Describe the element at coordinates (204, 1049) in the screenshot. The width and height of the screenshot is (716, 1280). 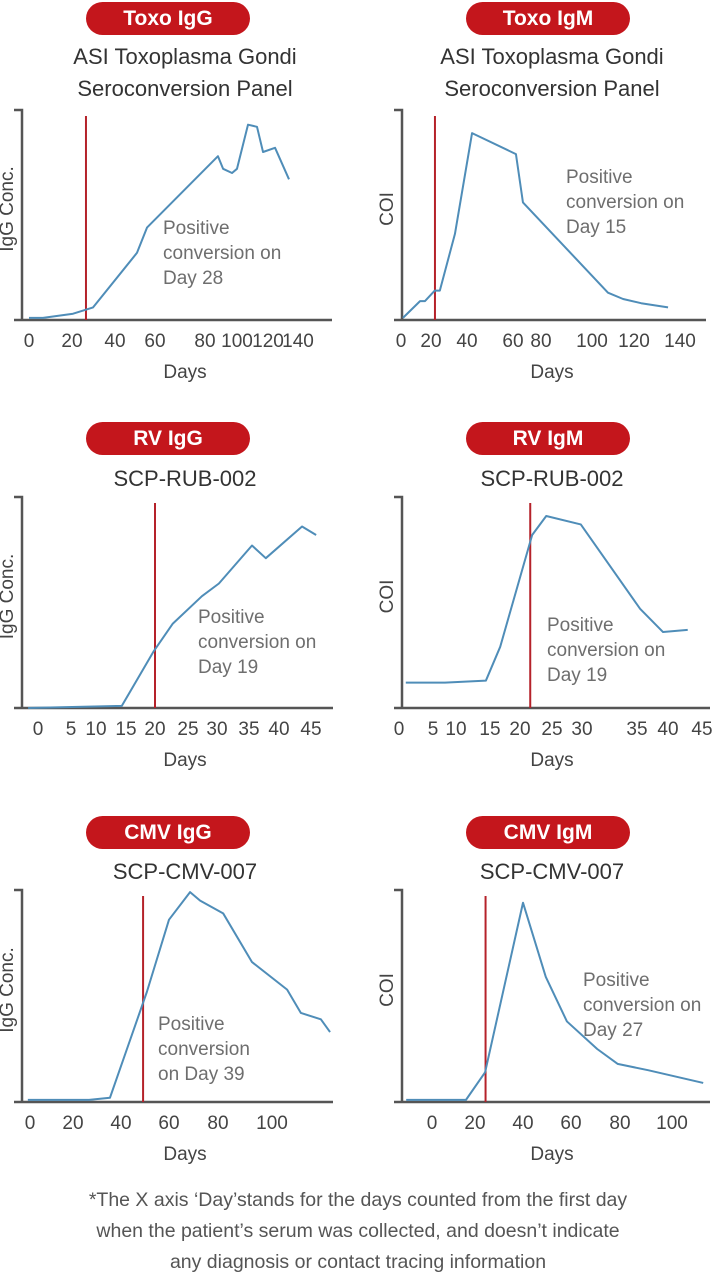
I see `annotation-line: conversion` at that location.